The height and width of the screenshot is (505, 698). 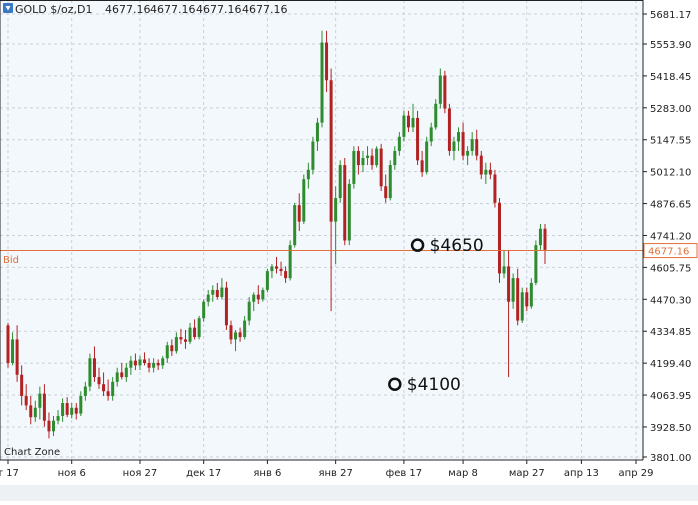 What do you see at coordinates (670, 458) in the screenshot?
I see `y-tick-label: 3801.00` at bounding box center [670, 458].